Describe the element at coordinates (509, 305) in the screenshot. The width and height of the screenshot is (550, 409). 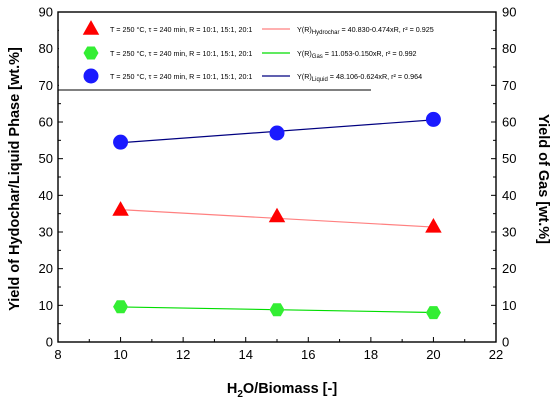
I see `y-tick-label-right: 10` at that location.